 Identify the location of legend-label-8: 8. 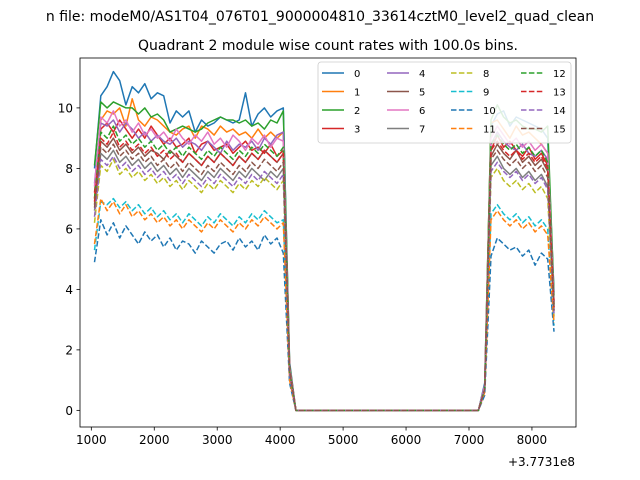
(486, 74).